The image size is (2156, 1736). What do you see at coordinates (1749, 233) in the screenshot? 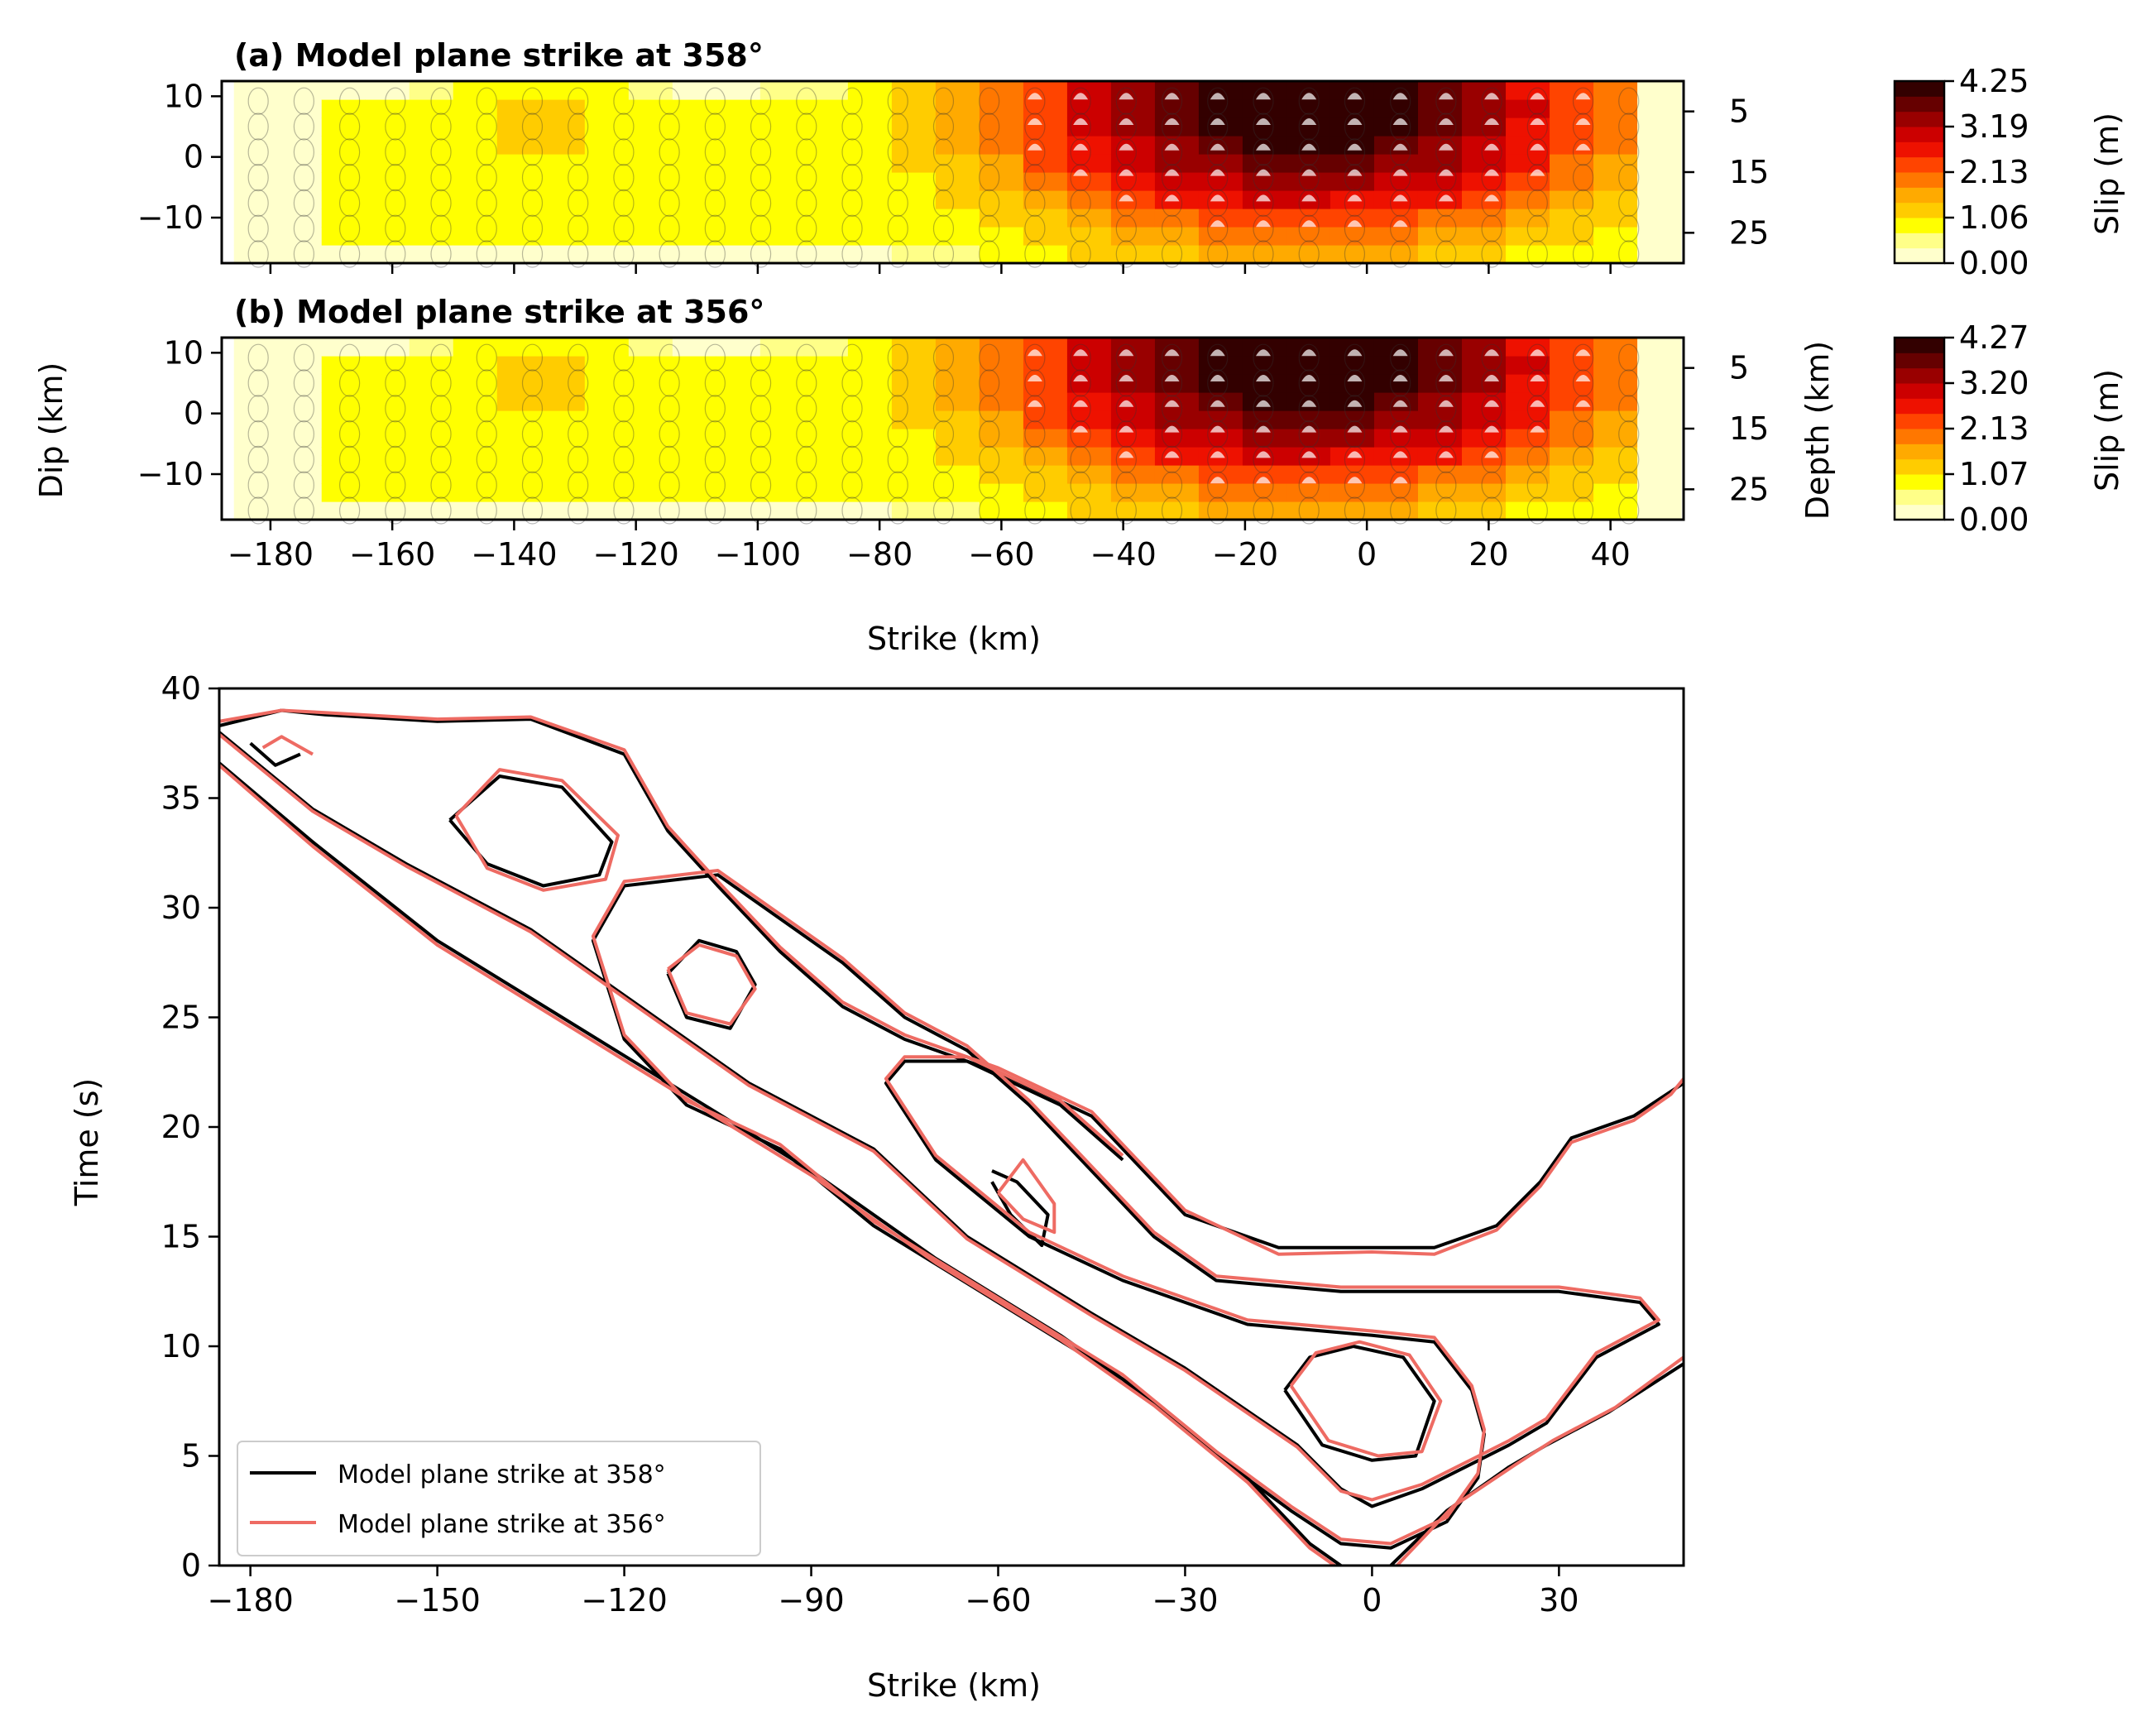
I see `depth-tick-label: 25` at bounding box center [1749, 233].